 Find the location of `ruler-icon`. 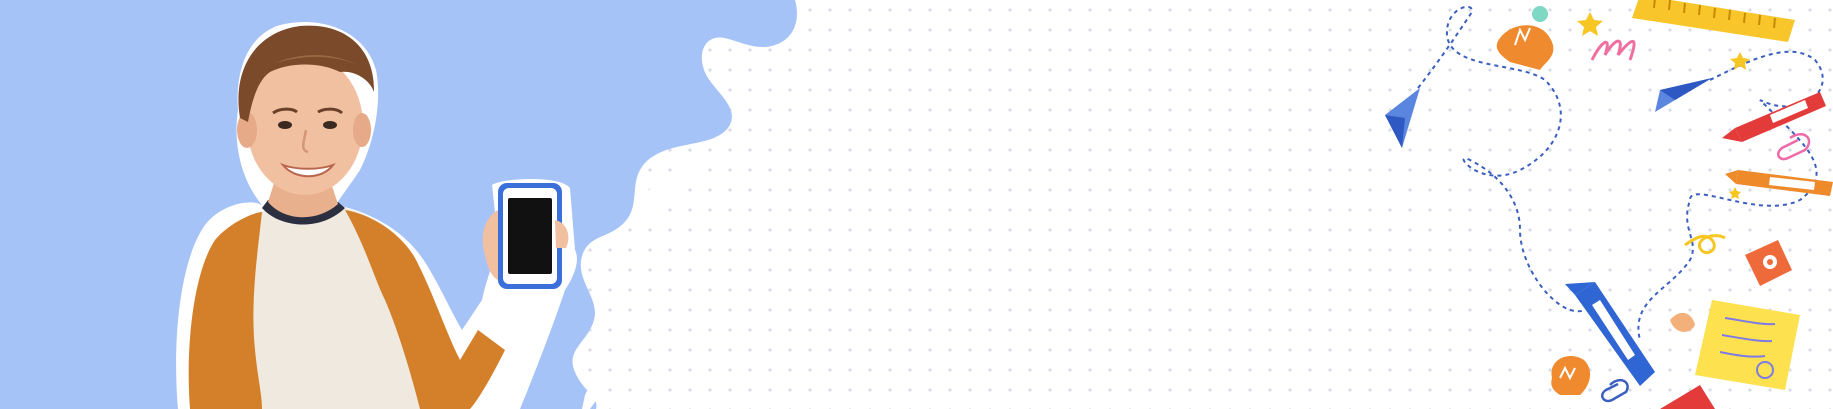

ruler-icon is located at coordinates (1713, 21).